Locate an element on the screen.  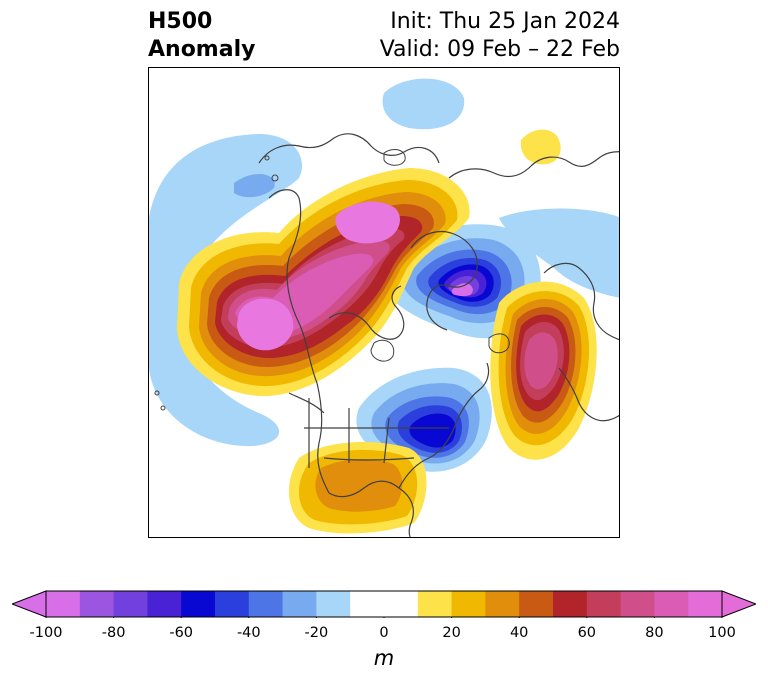
colorbar-tick-label: 0 is located at coordinates (384, 633).